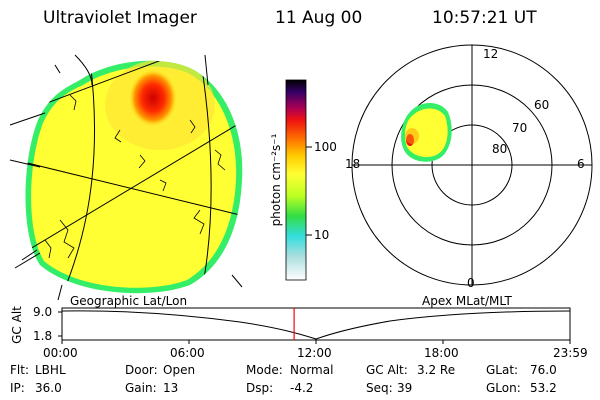  I want to click on door-value: Open, so click(179, 370).